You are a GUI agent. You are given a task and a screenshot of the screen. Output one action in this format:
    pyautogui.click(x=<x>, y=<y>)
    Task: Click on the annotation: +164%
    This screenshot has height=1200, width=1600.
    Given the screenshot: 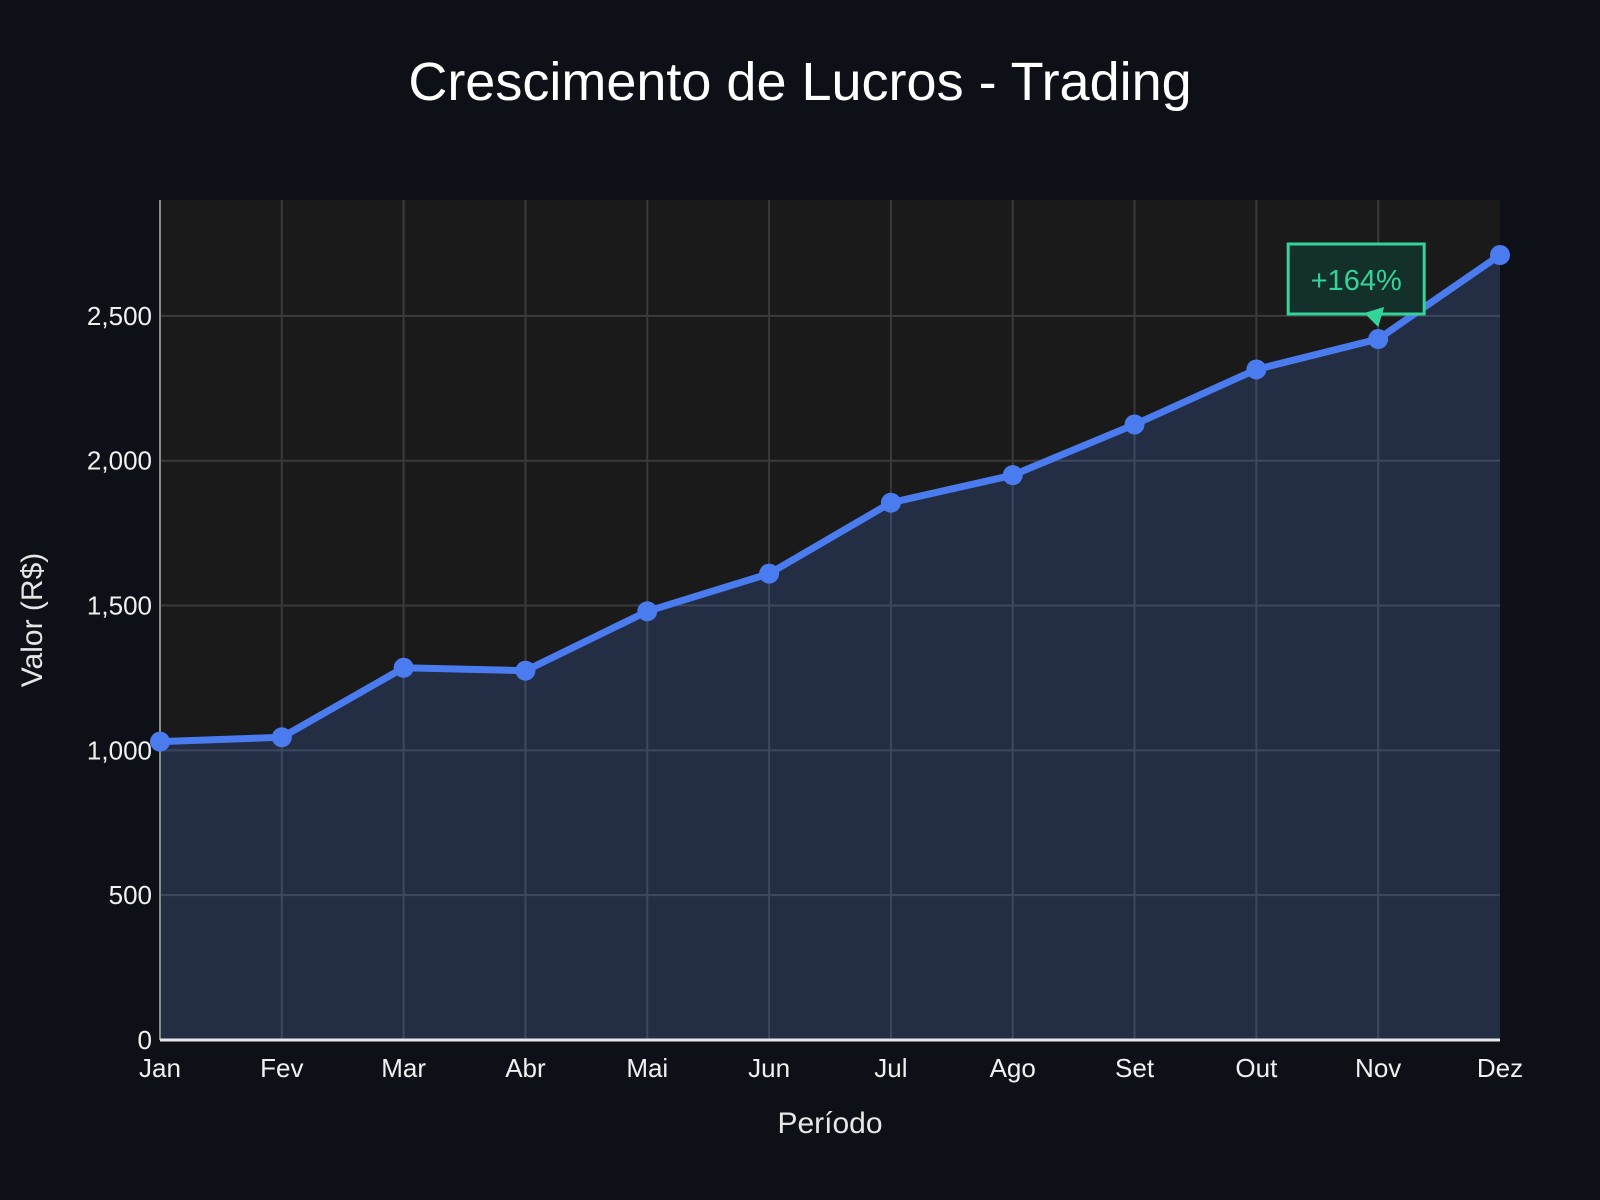 What is the action you would take?
    pyautogui.click(x=1356, y=285)
    